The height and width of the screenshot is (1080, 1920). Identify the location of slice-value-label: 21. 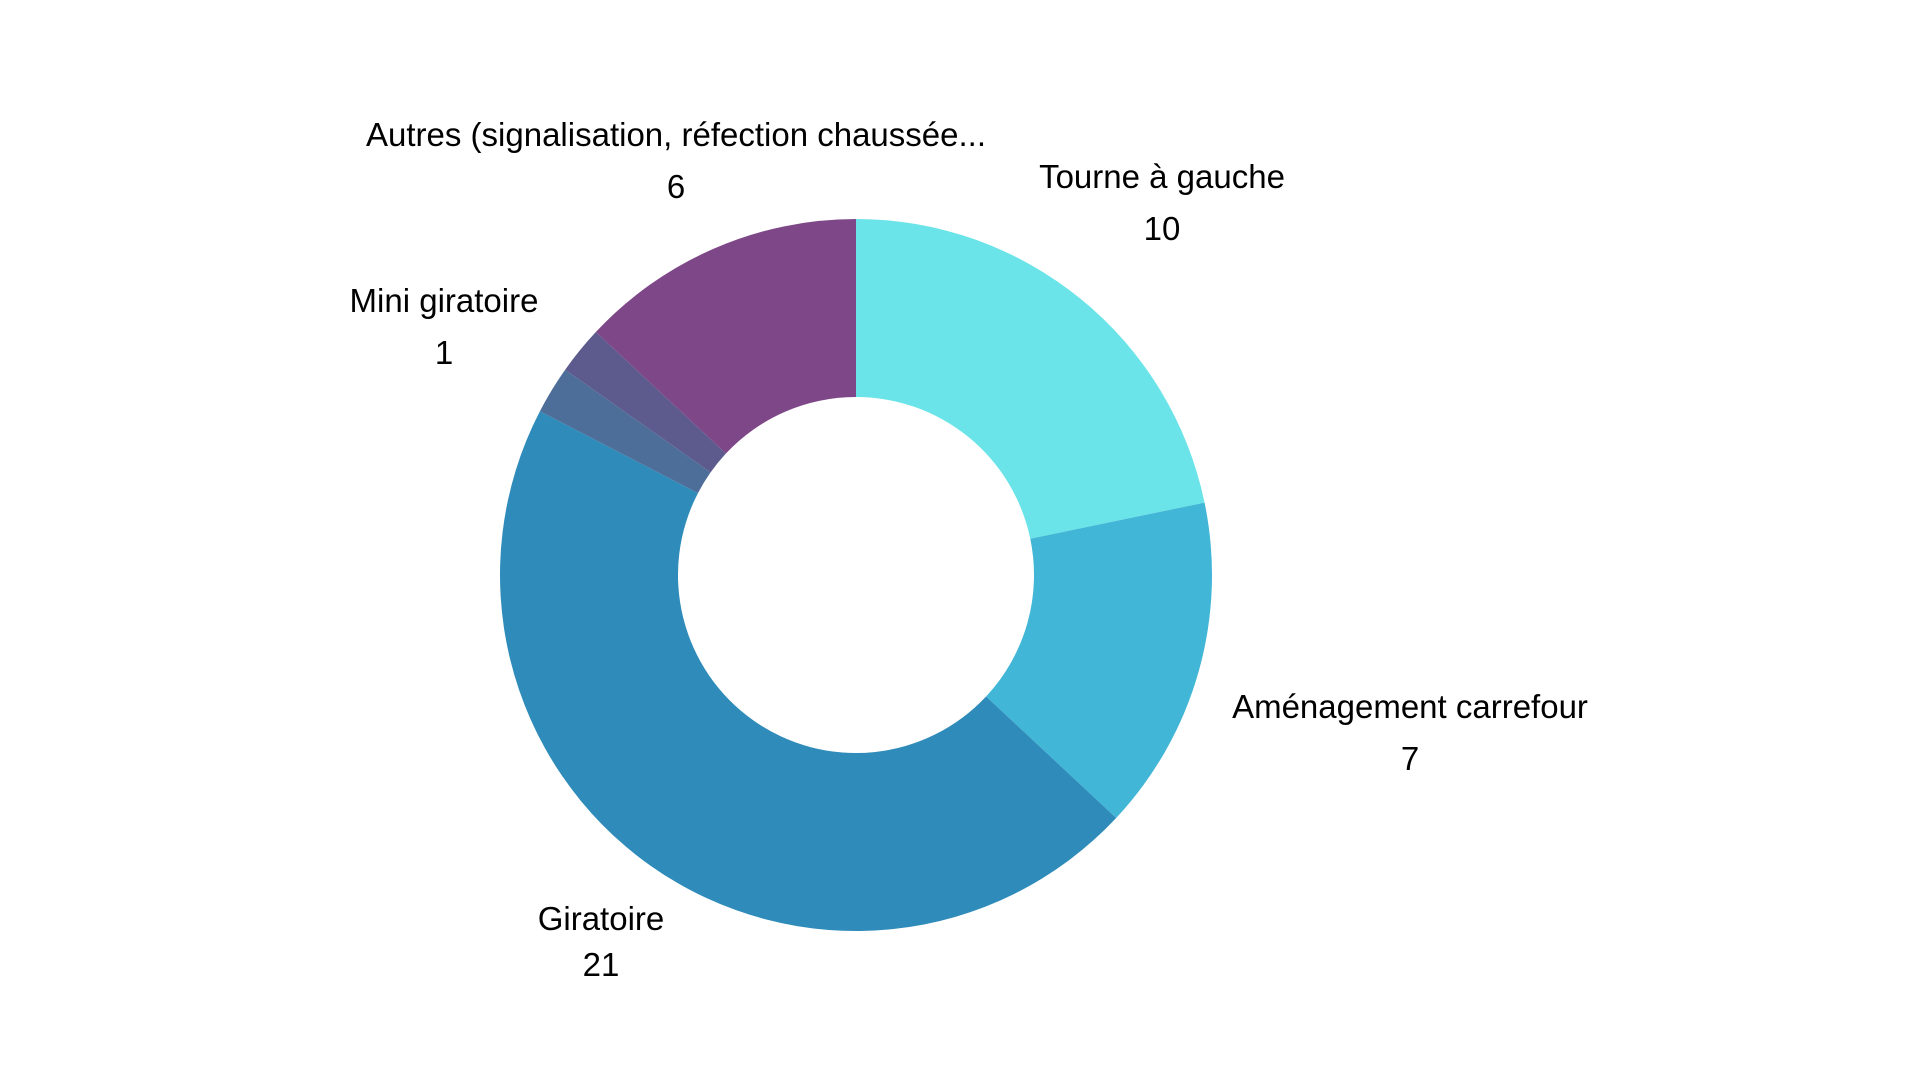
(601, 964).